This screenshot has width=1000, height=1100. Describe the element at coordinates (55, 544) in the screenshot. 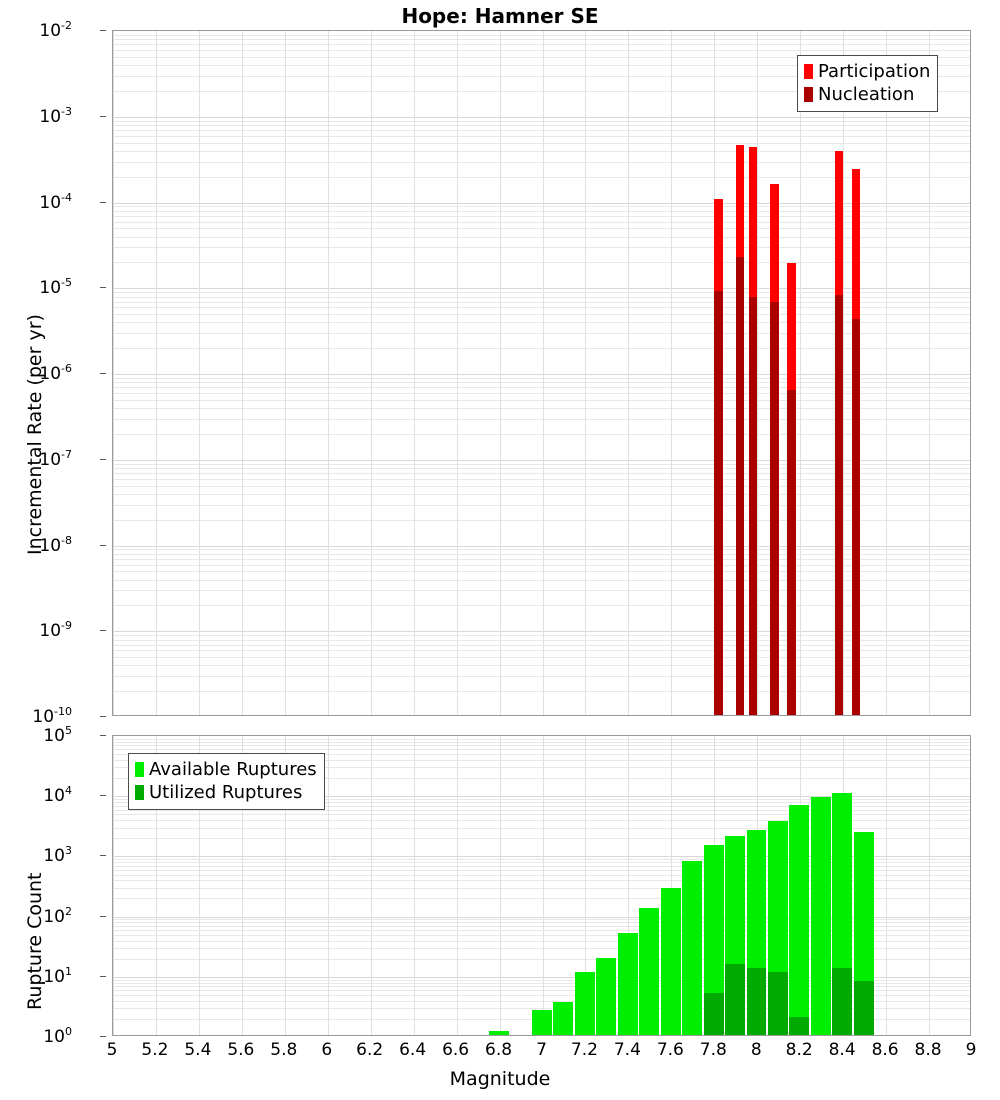

I see `y-axis-tick-label: 10⁻⁸` at that location.